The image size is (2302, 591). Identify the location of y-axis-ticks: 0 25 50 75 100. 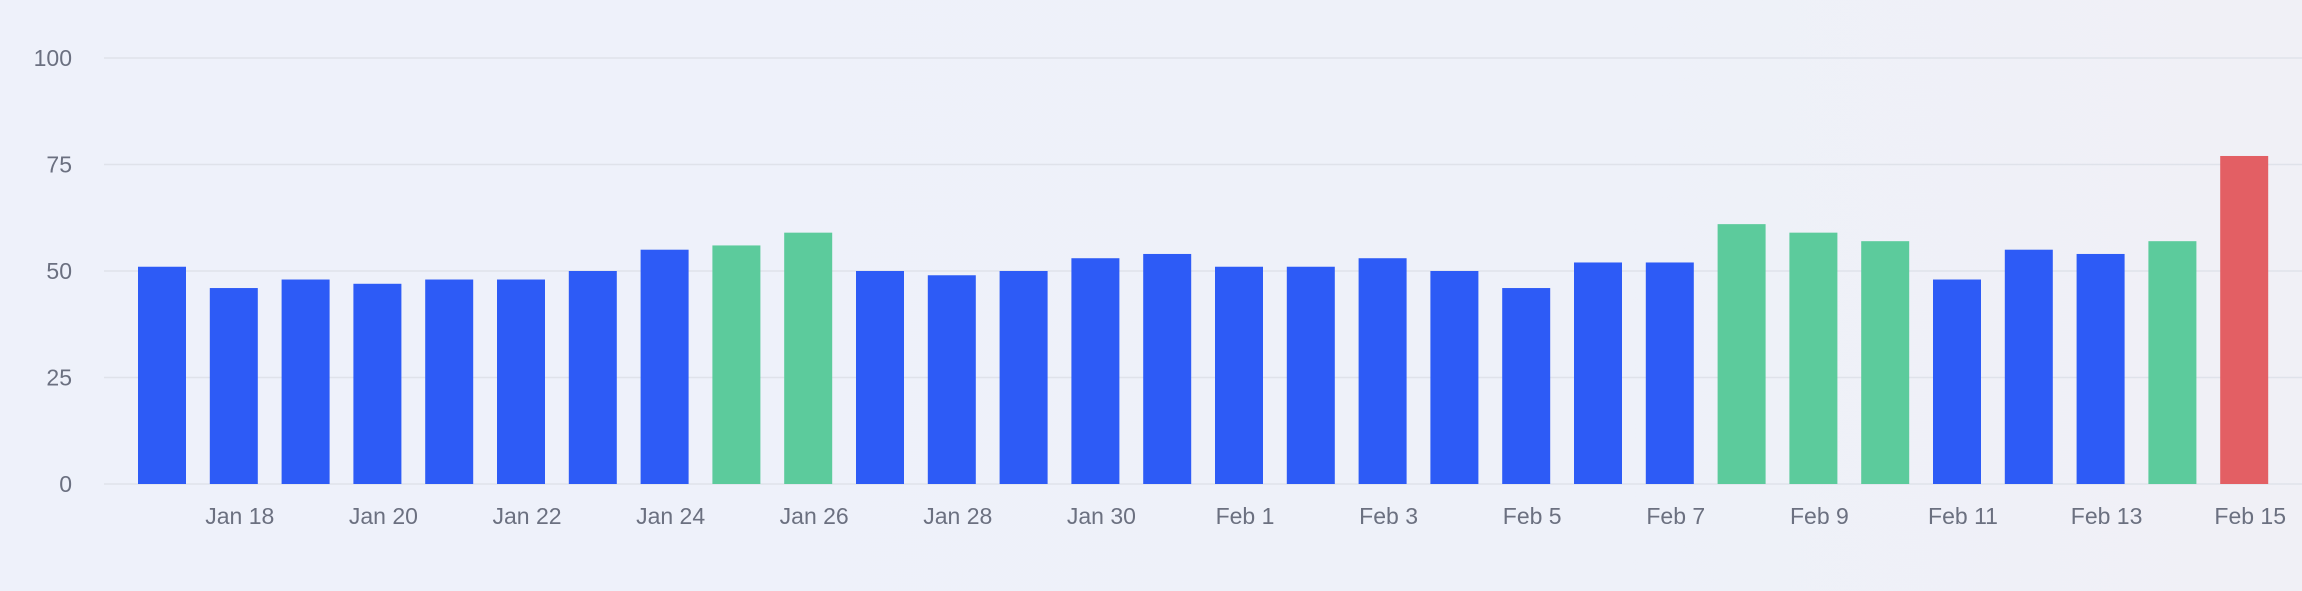
(53, 271).